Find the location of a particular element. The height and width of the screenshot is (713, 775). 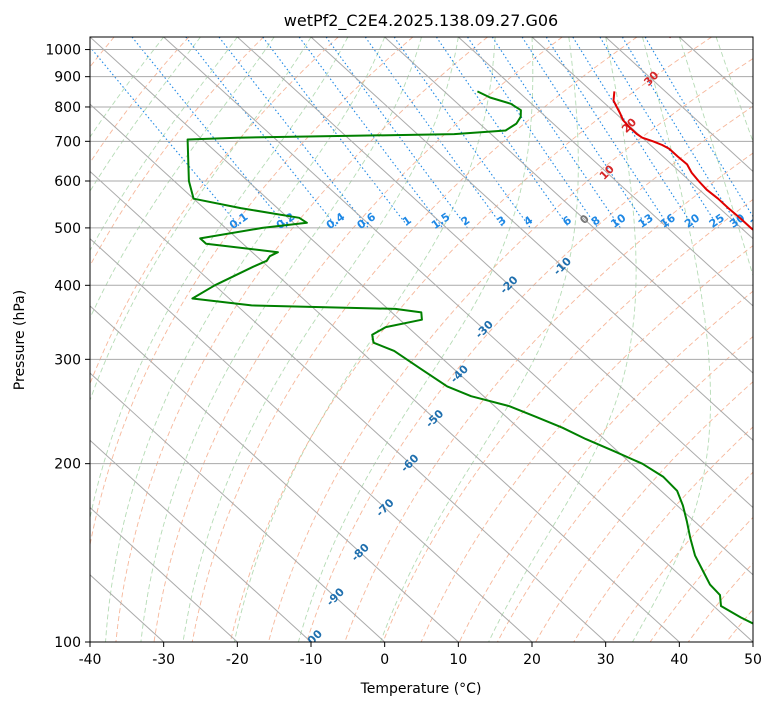

x-axis-label: Temperature (°C) is located at coordinates (421, 689).